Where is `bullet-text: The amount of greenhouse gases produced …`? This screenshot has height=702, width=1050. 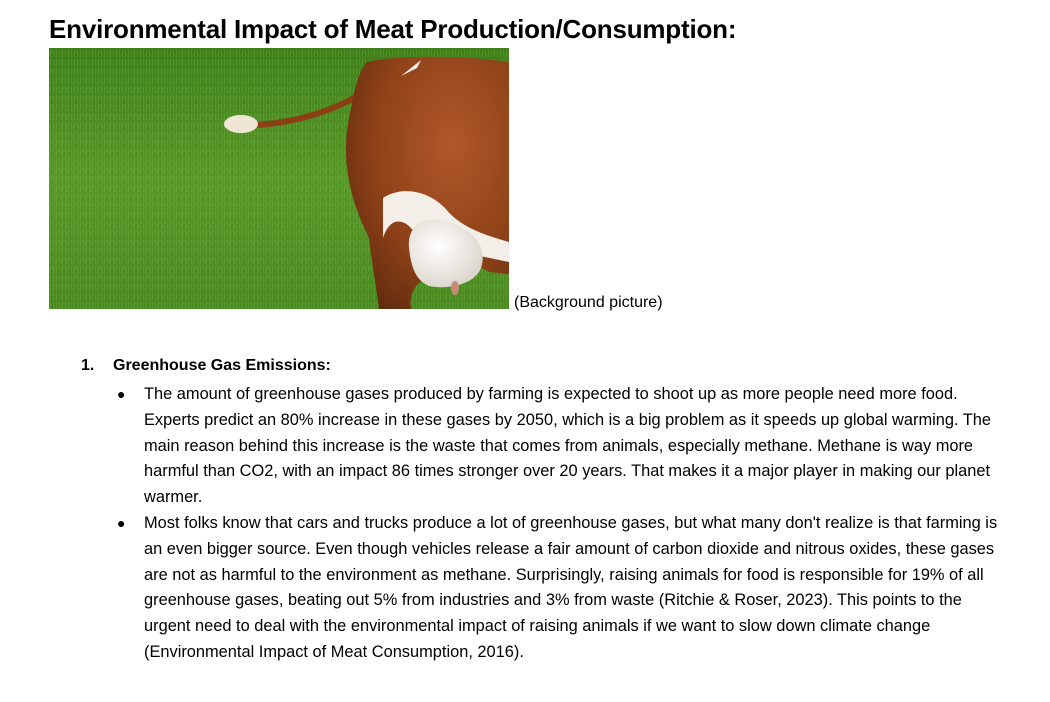 bullet-text: The amount of greenhouse gases produced … is located at coordinates (568, 446).